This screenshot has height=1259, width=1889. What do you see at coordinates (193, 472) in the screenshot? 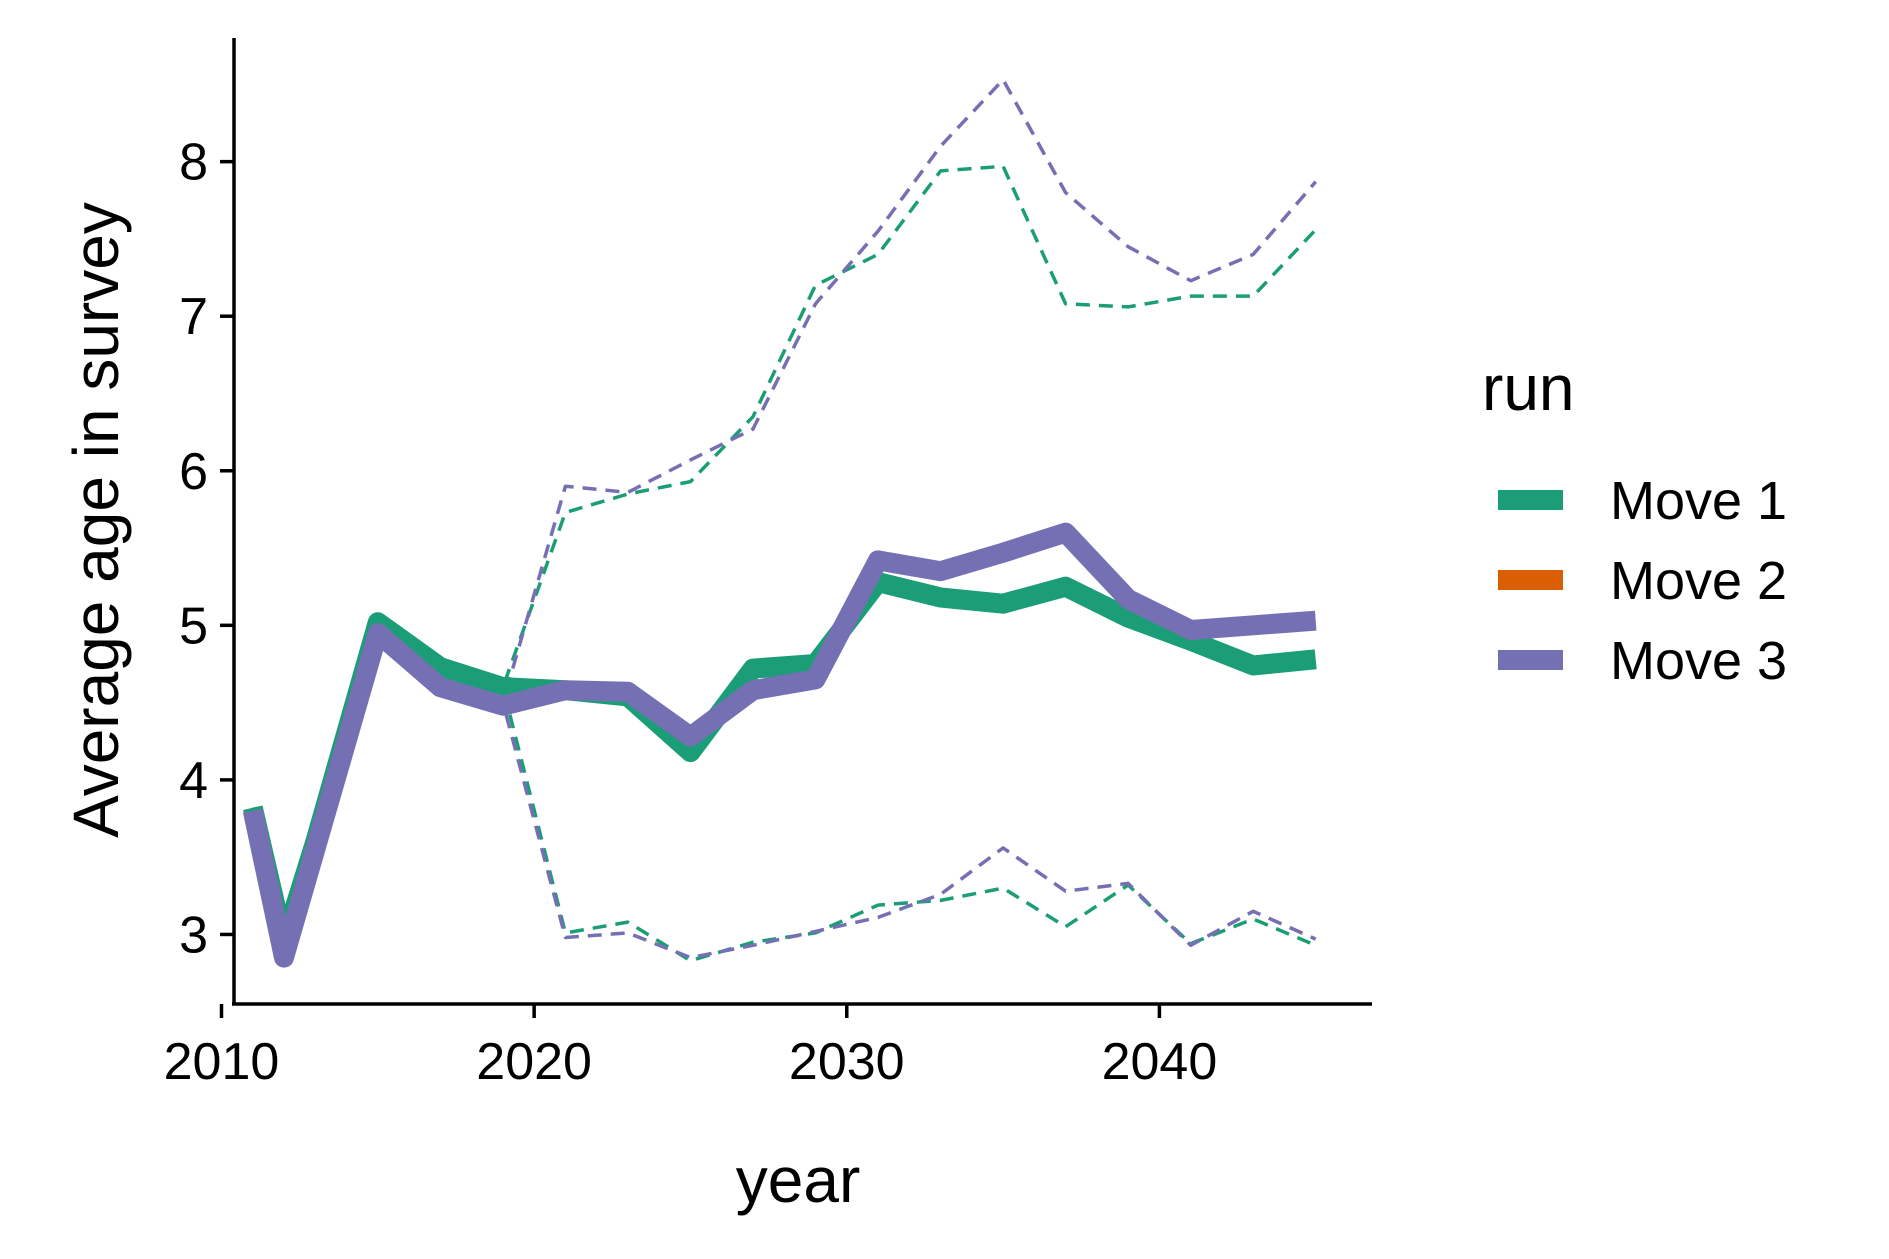
I see `y-tick-label: 6` at bounding box center [193, 472].